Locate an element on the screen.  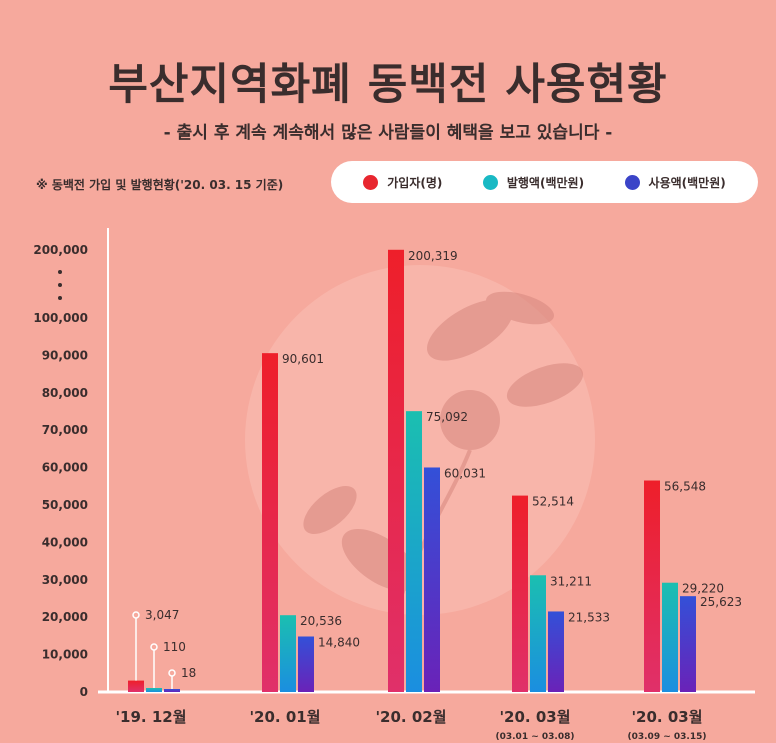
x-tick-label: '19. 12월 is located at coordinates (150, 717).